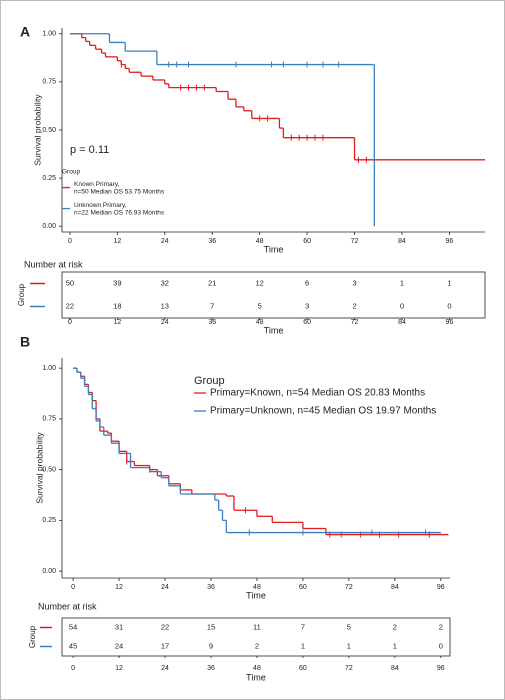 This screenshot has width=505, height=700. Describe the element at coordinates (25, 32) in the screenshot. I see `panel-label: A` at that location.